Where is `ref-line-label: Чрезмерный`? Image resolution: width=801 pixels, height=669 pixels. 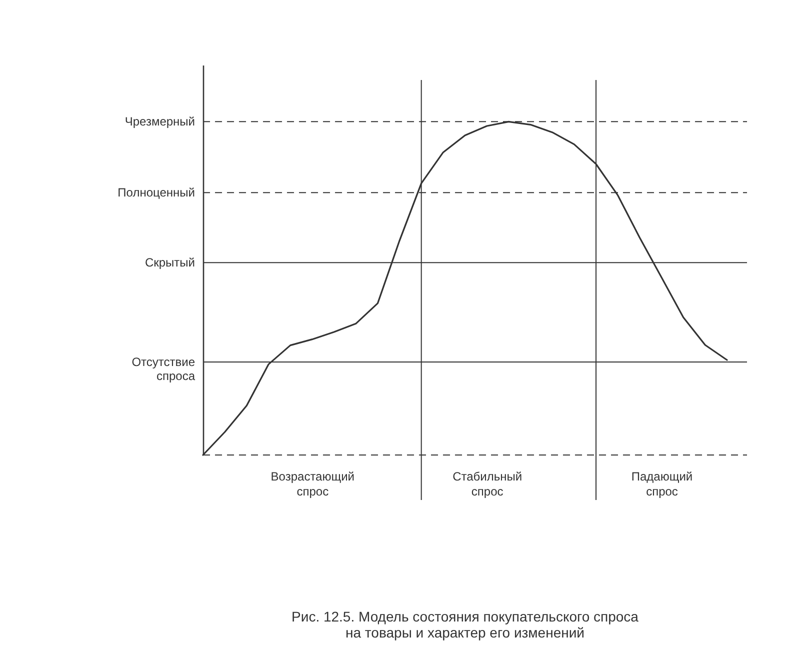 ref-line-label: Чрезмерный is located at coordinates (159, 121).